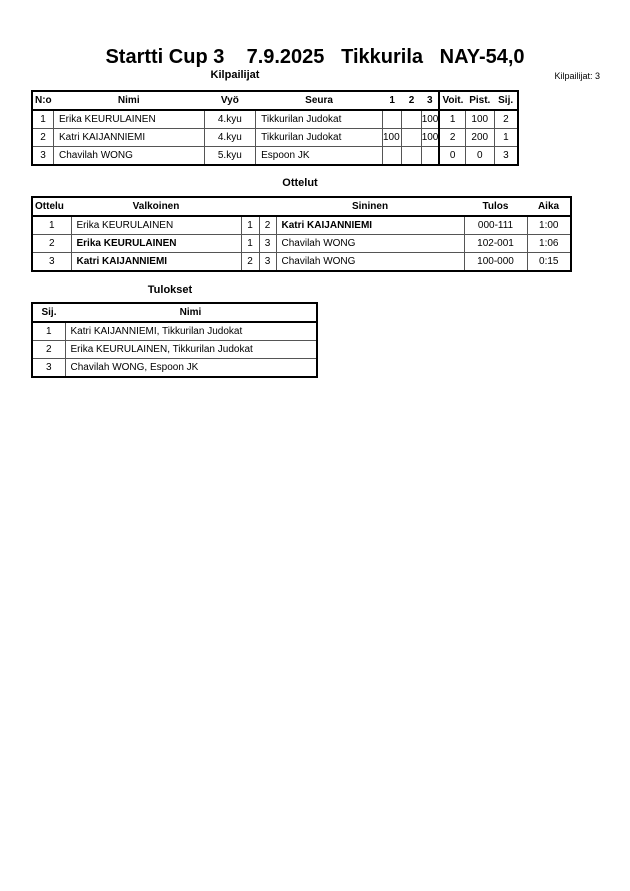  Describe the element at coordinates (452, 101) in the screenshot. I see `column-header: Voit.` at that location.